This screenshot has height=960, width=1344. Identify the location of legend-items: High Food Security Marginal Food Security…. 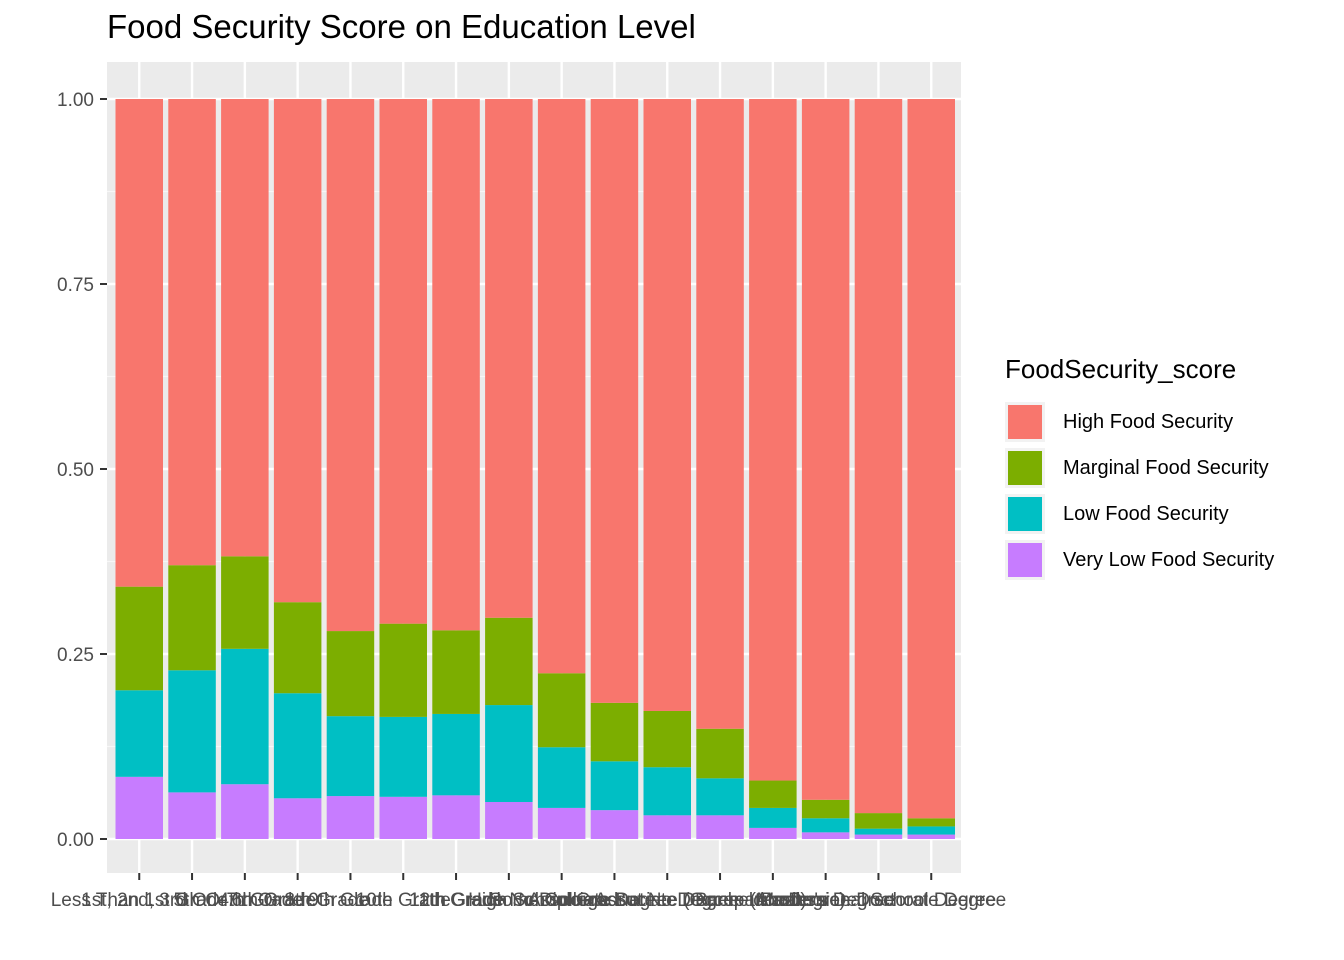
(1139, 491).